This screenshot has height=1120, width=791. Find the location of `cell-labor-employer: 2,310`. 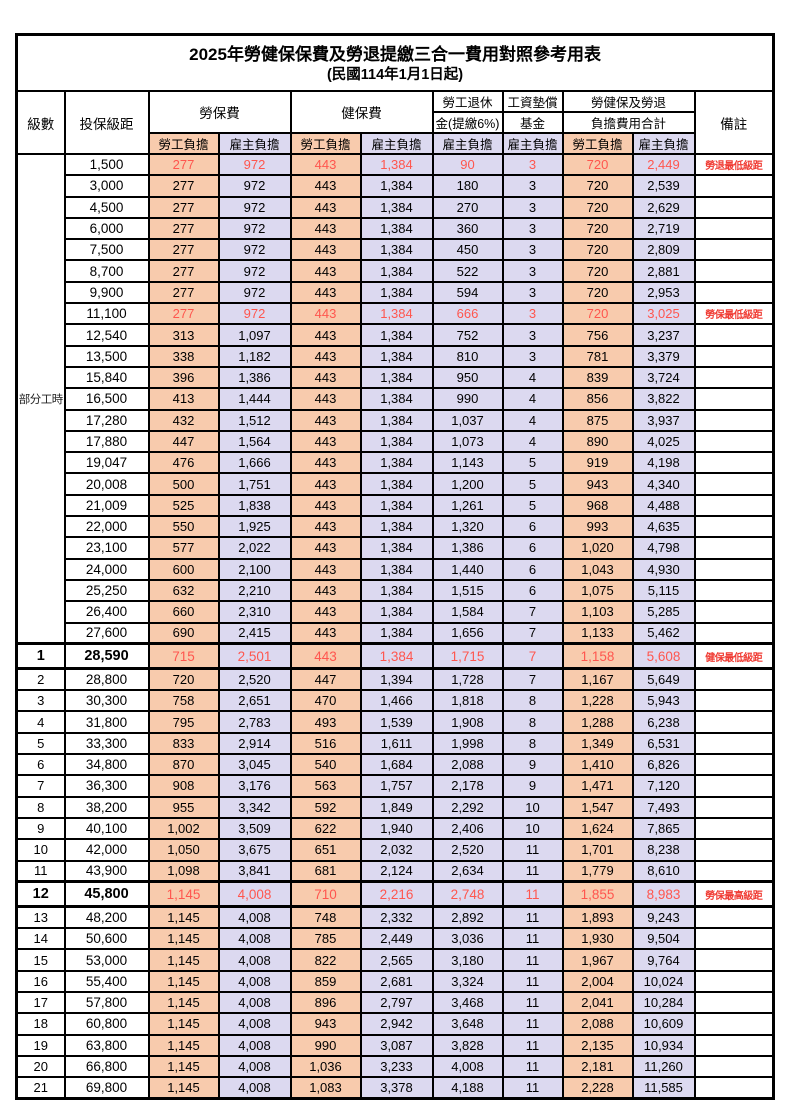

cell-labor-employer: 2,310 is located at coordinates (254, 612).